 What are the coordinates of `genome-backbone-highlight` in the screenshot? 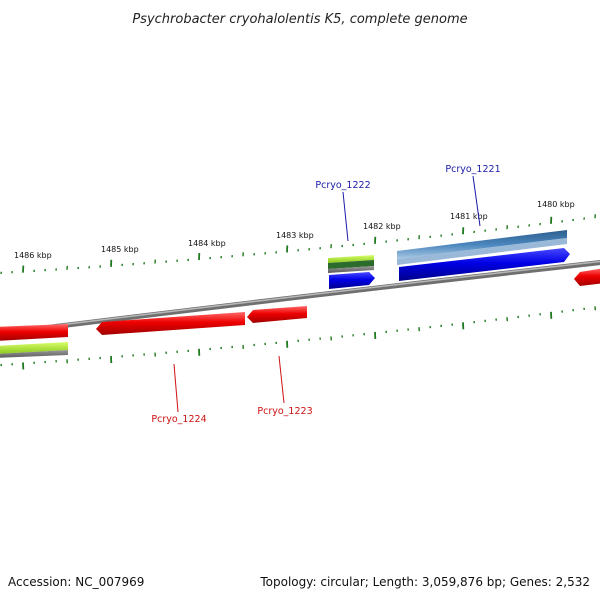 It's located at (300, 297).